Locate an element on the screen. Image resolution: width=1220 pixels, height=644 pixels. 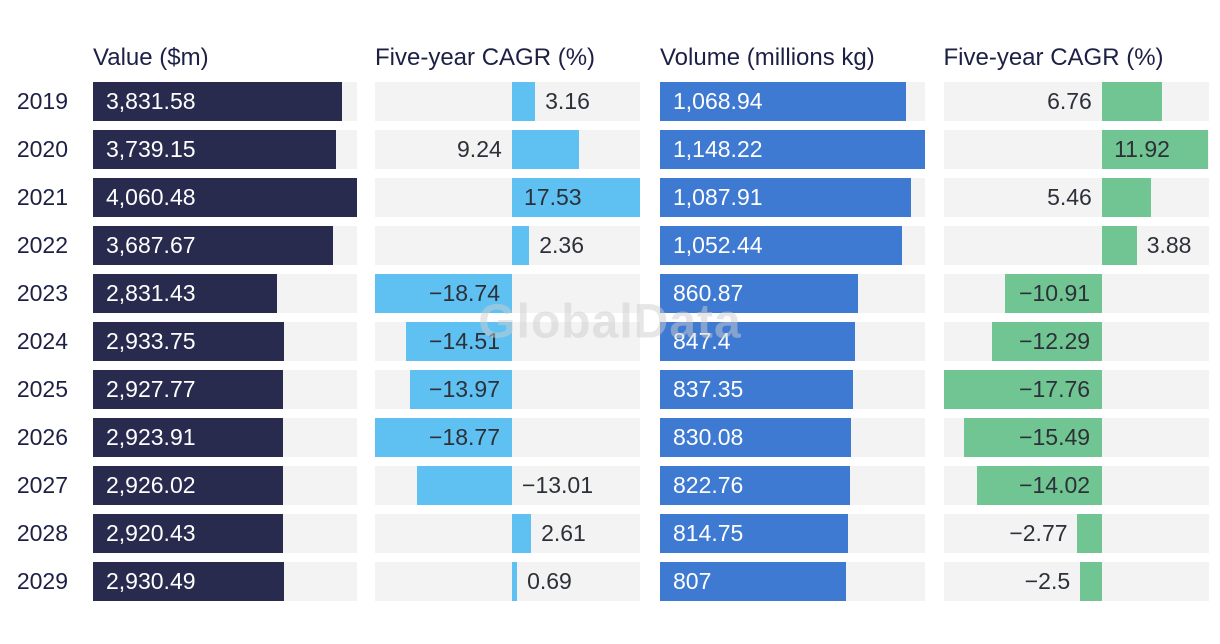
value-bar-label: 2,927.77 is located at coordinates (151, 389).